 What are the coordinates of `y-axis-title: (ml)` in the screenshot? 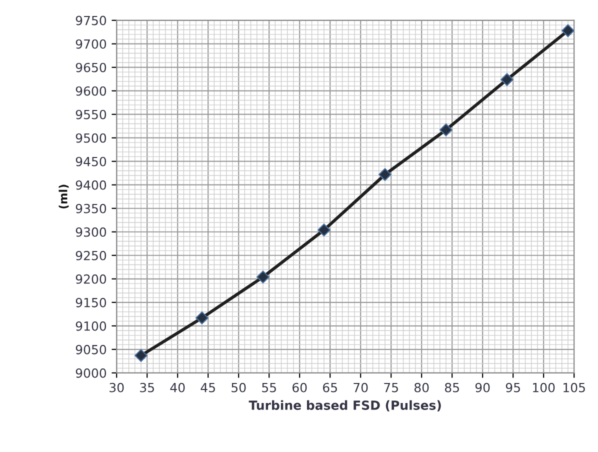 It's located at (63, 196).